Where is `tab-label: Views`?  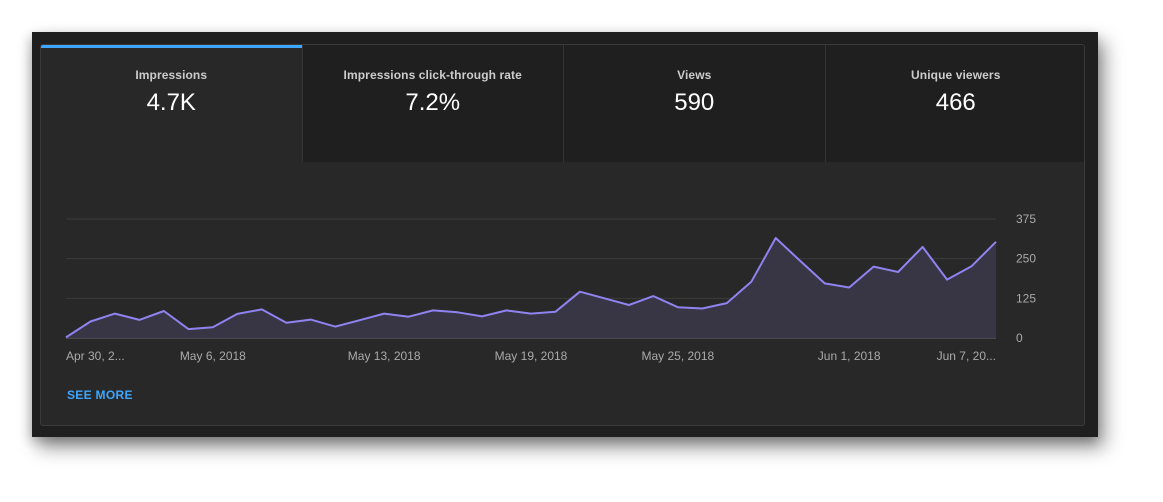
tab-label: Views is located at coordinates (694, 75).